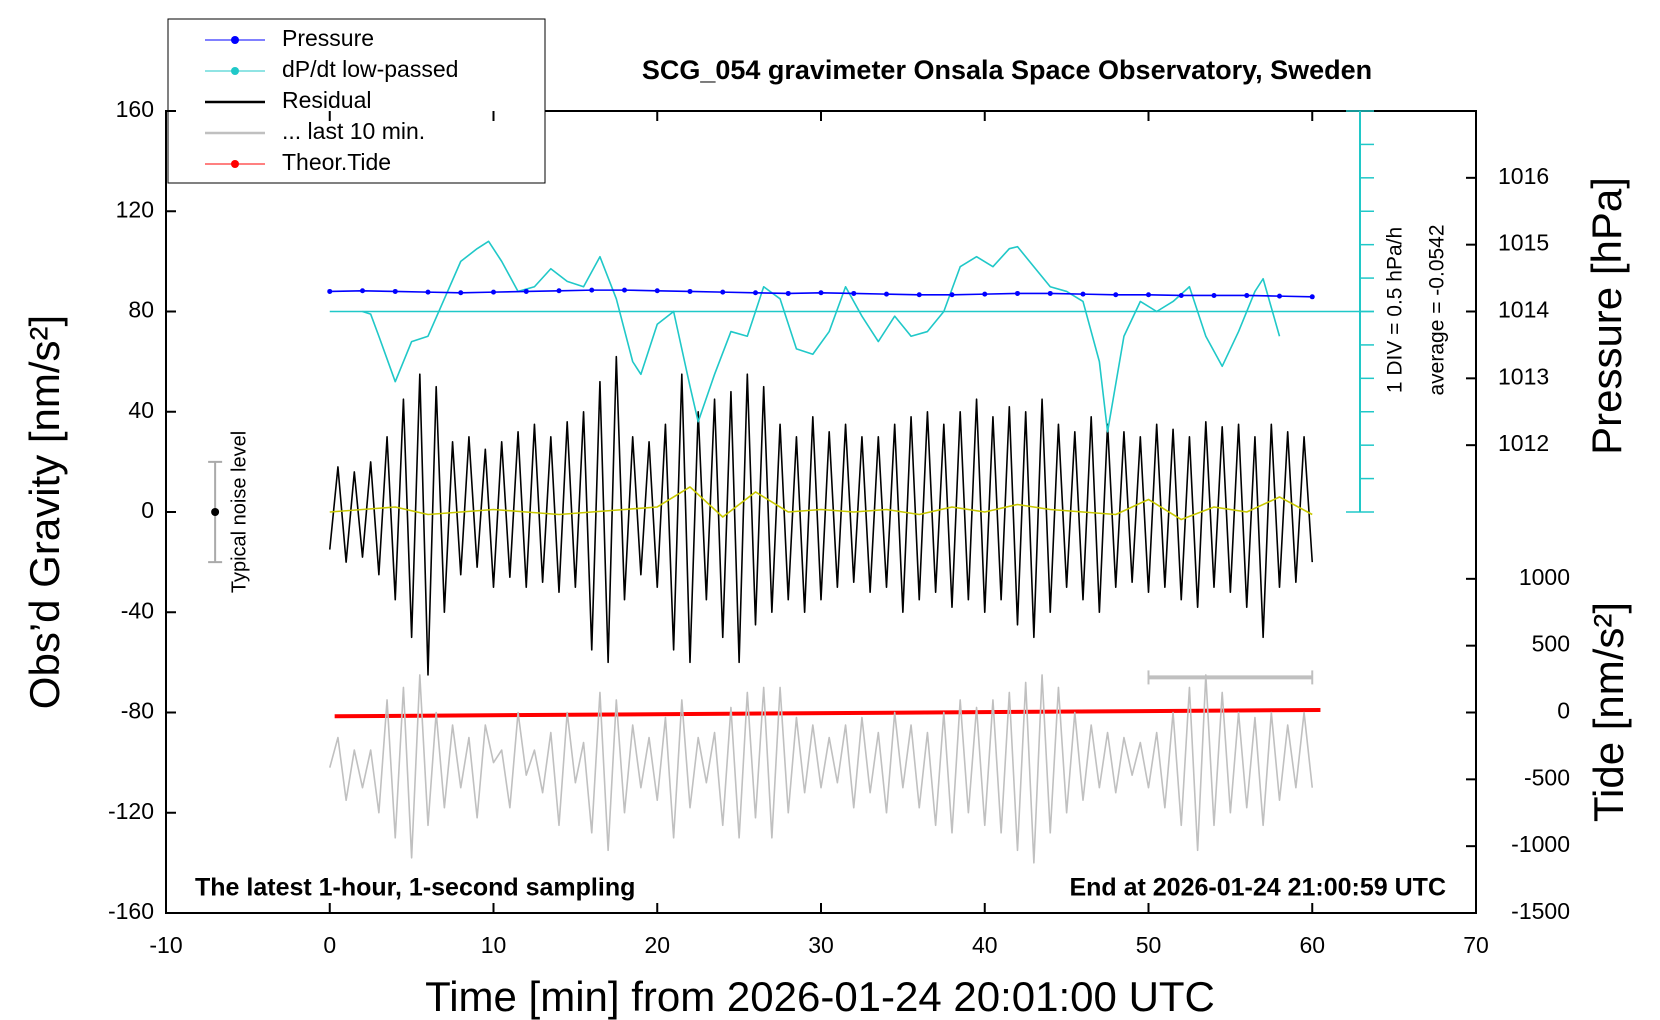  Describe the element at coordinates (494, 945) in the screenshot. I see `x-tick-label: 10` at that location.